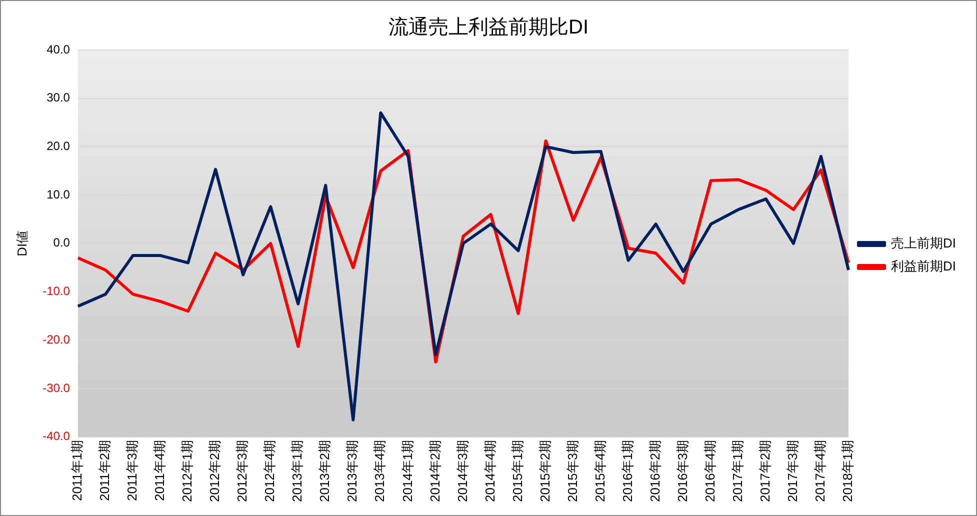  Describe the element at coordinates (820, 471) in the screenshot. I see `x-tick-label: 2017年4期` at that location.